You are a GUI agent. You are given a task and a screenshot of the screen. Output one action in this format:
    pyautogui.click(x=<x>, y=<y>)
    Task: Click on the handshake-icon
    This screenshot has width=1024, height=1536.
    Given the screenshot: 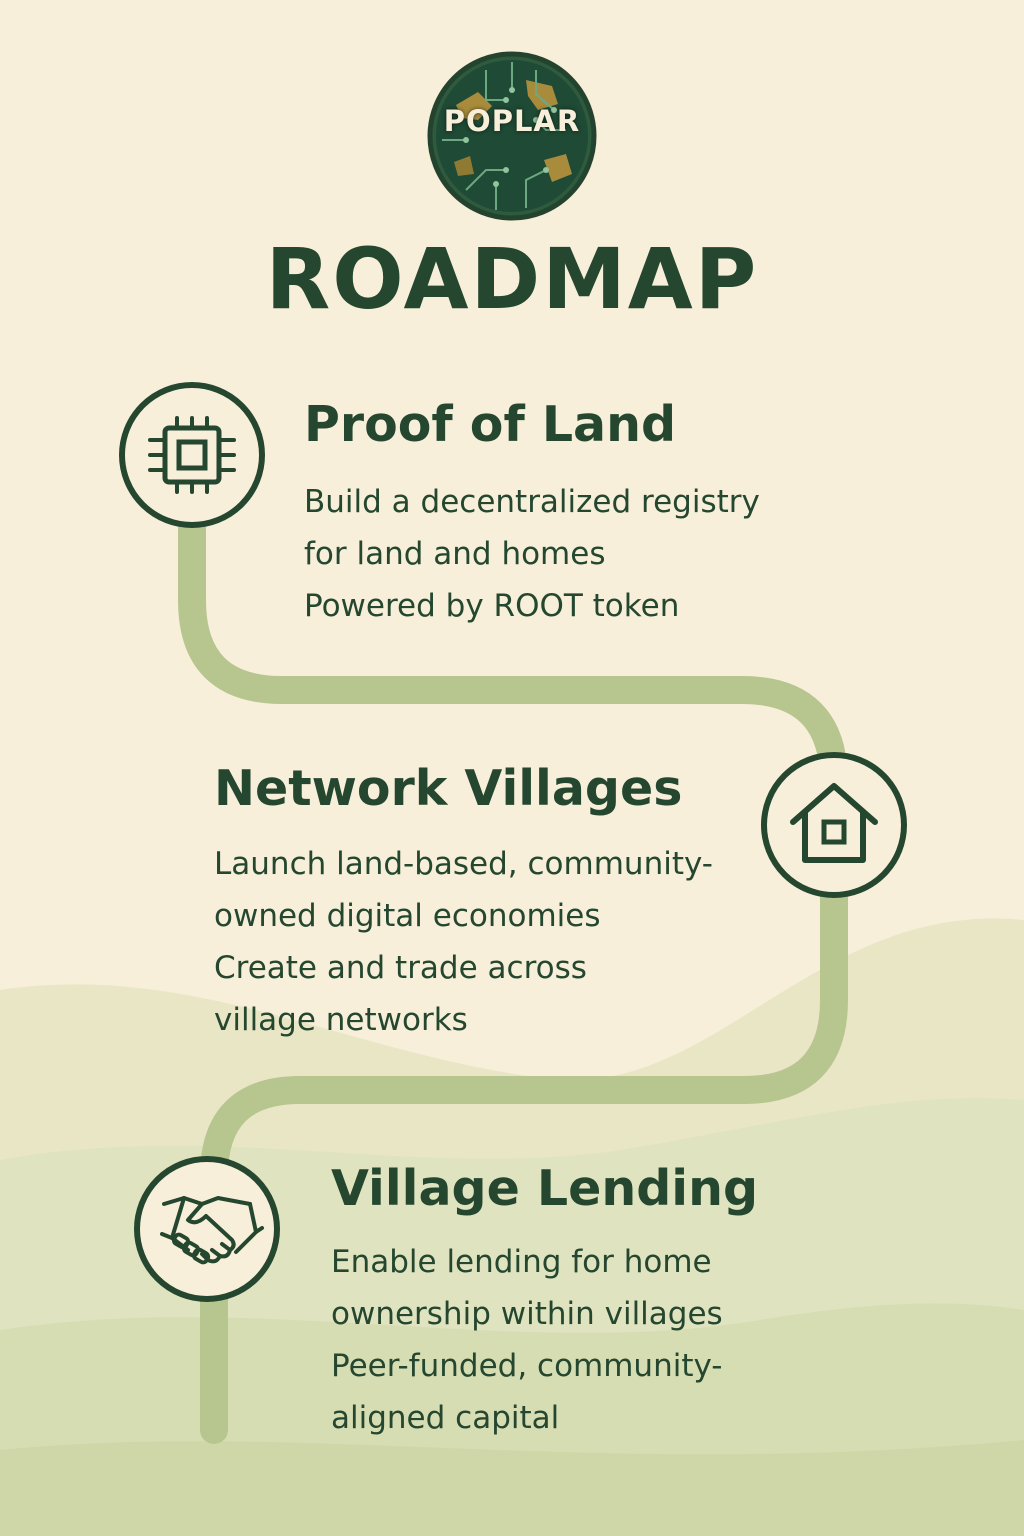 What is the action you would take?
    pyautogui.click(x=207, y=1229)
    